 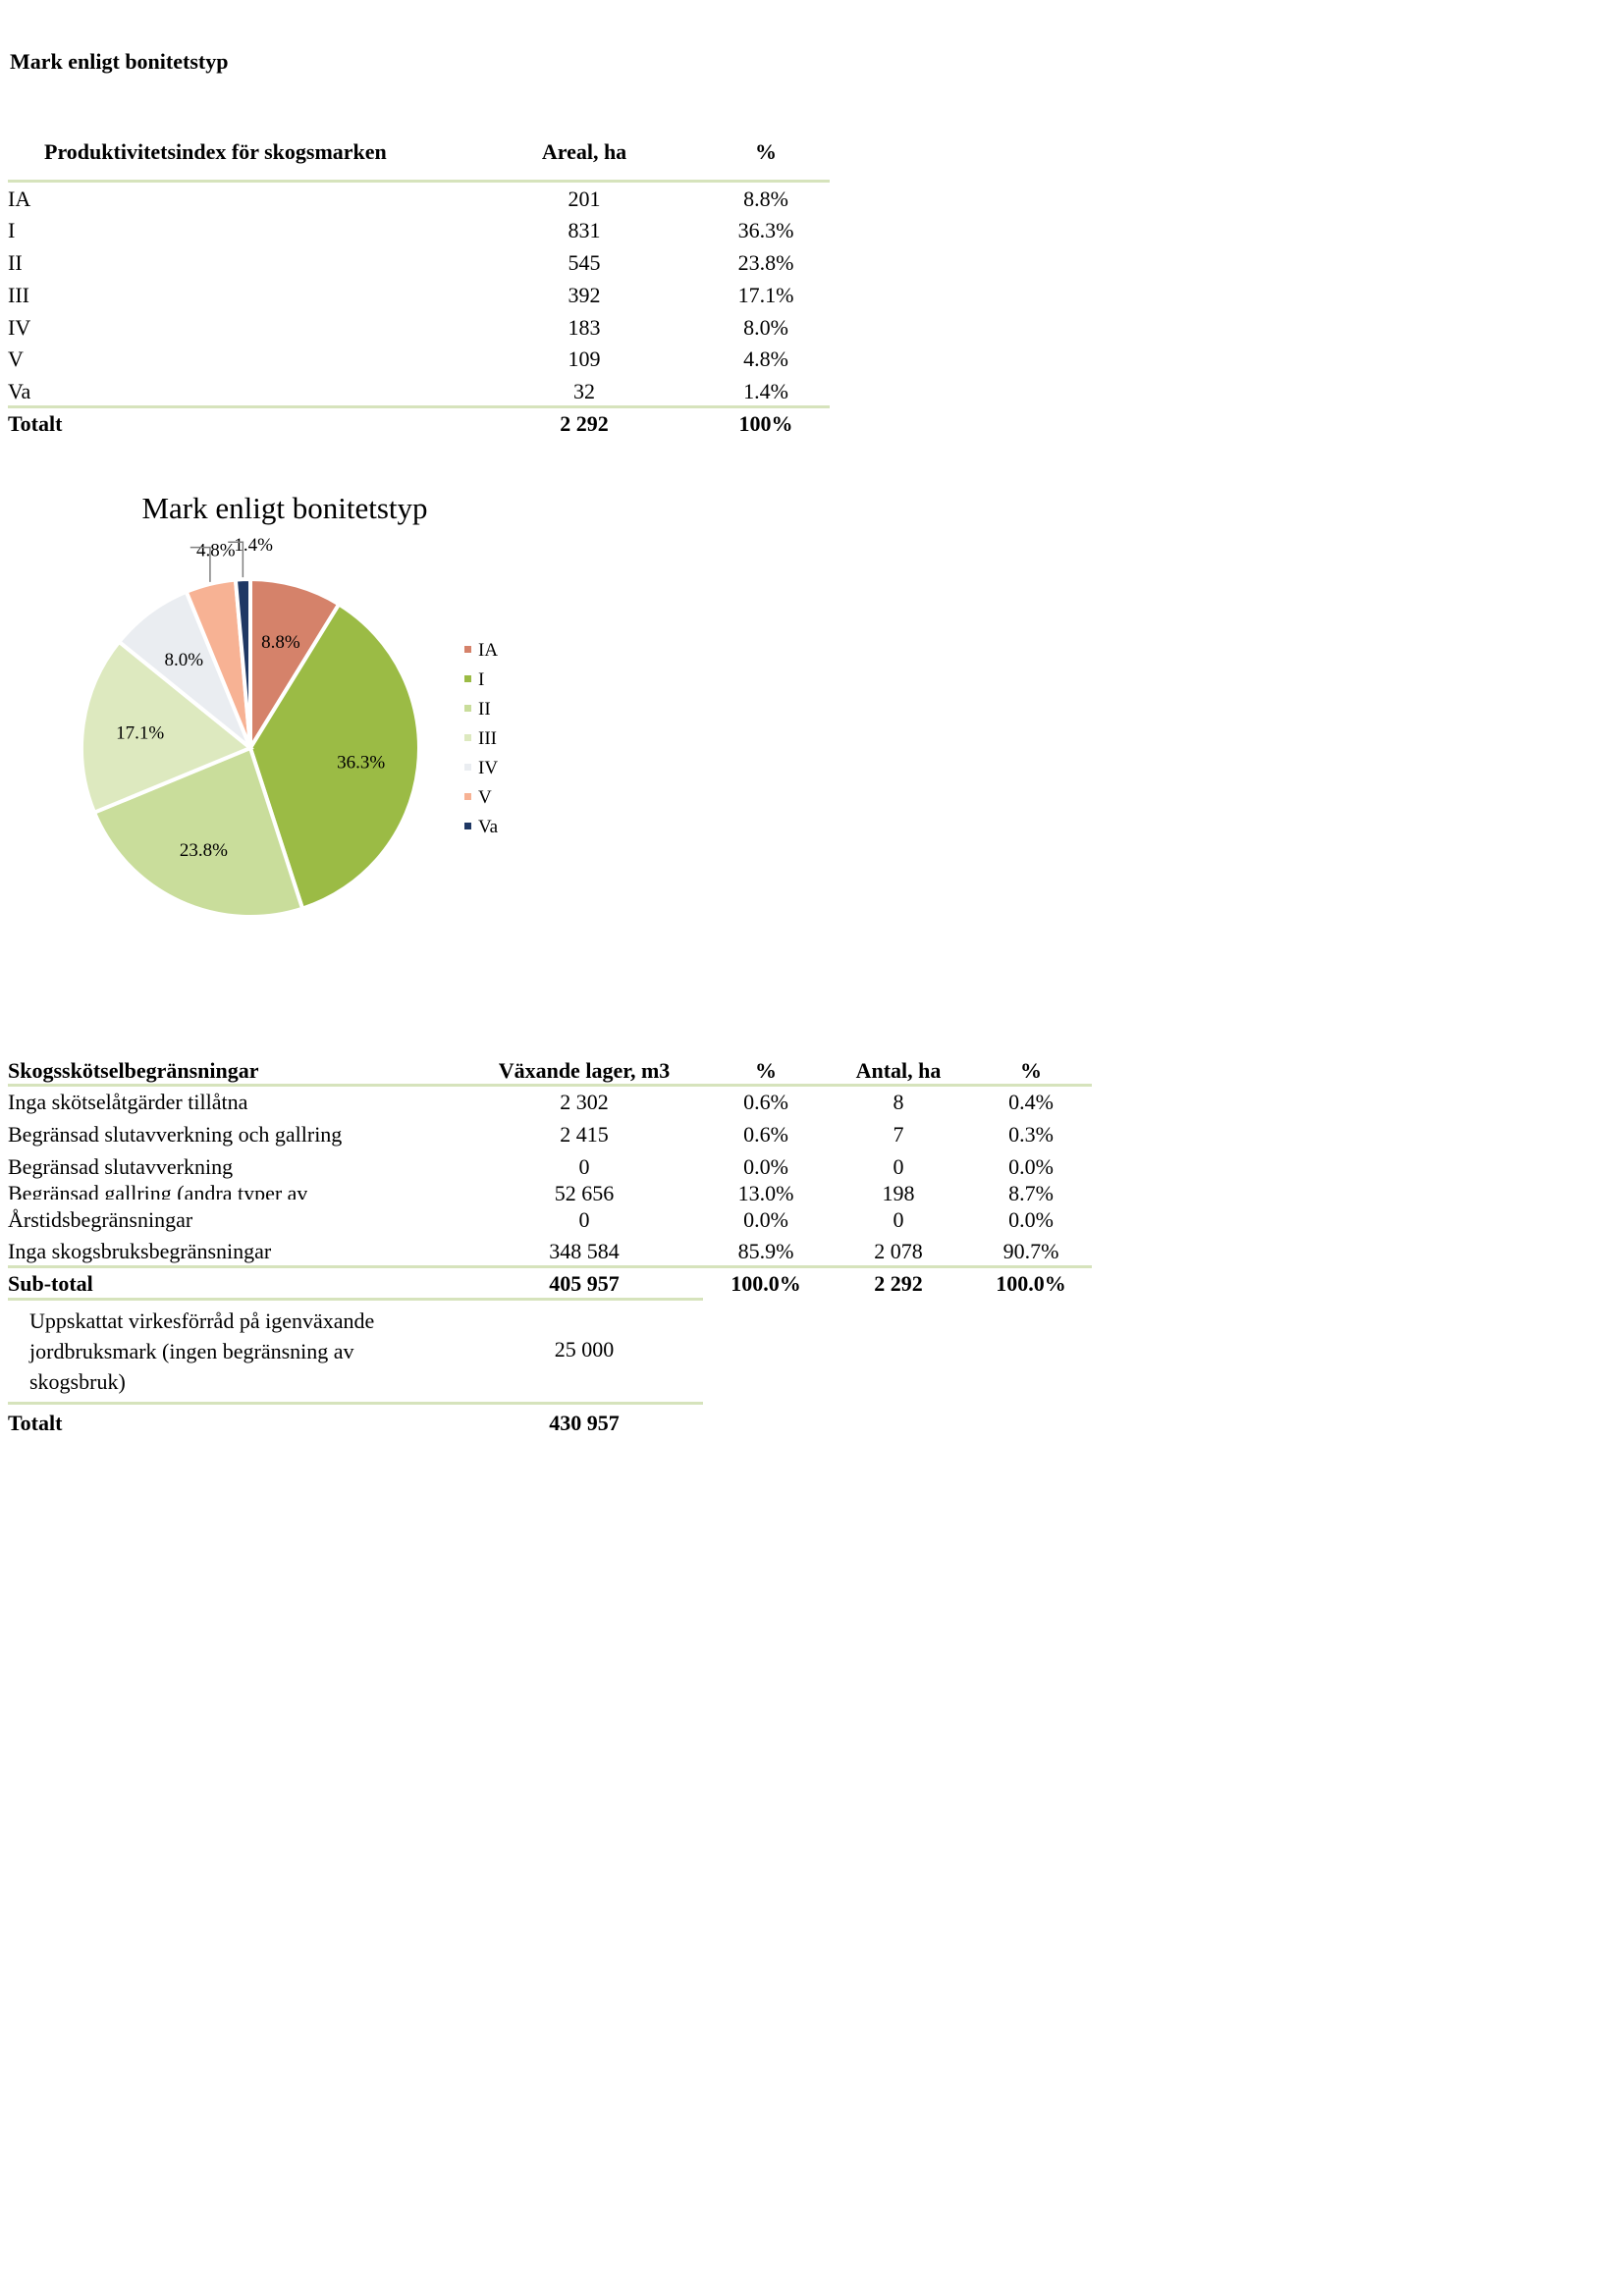 What do you see at coordinates (765, 230) in the screenshot?
I see `row-percent: 36.3%` at bounding box center [765, 230].